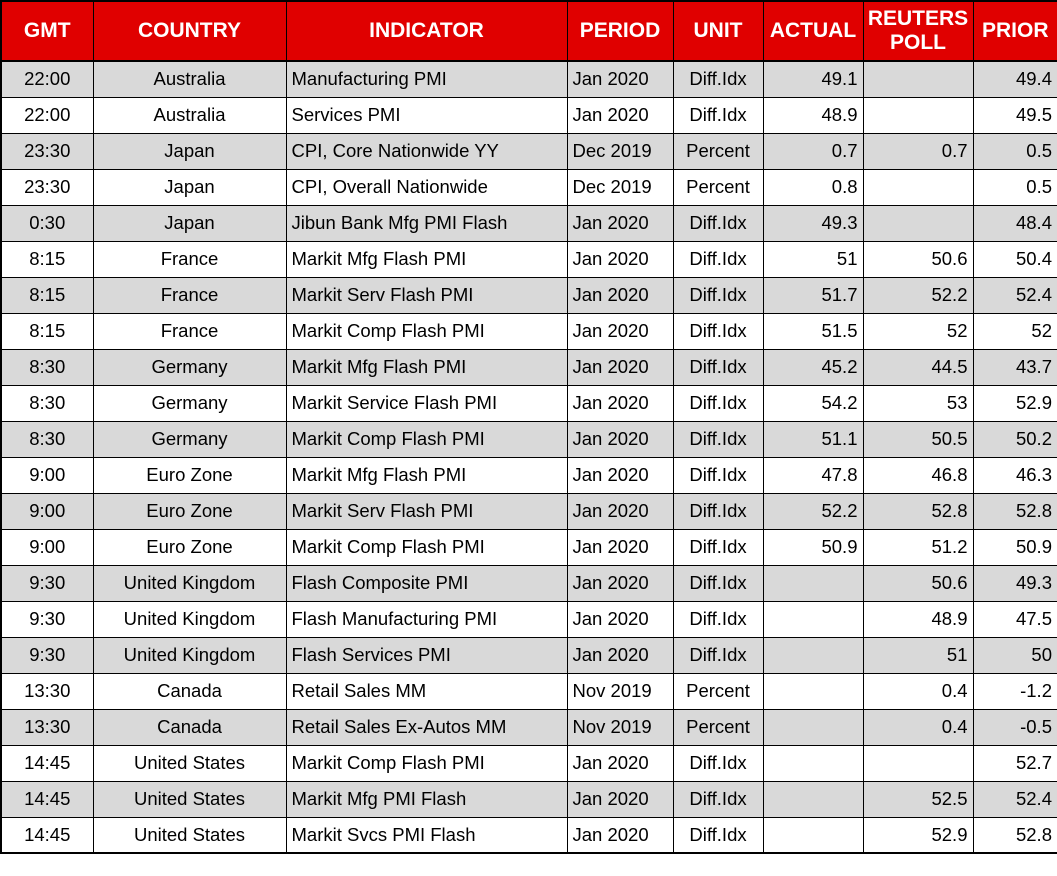  What do you see at coordinates (189, 511) in the screenshot?
I see `cell-country: Euro Zone` at bounding box center [189, 511].